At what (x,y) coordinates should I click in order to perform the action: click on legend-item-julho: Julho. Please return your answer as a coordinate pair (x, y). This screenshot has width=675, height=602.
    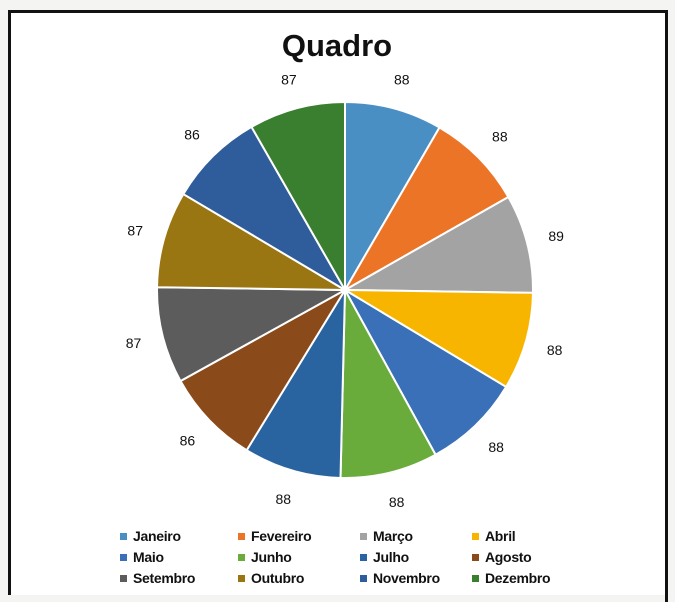
    Looking at the image, I should click on (416, 557).